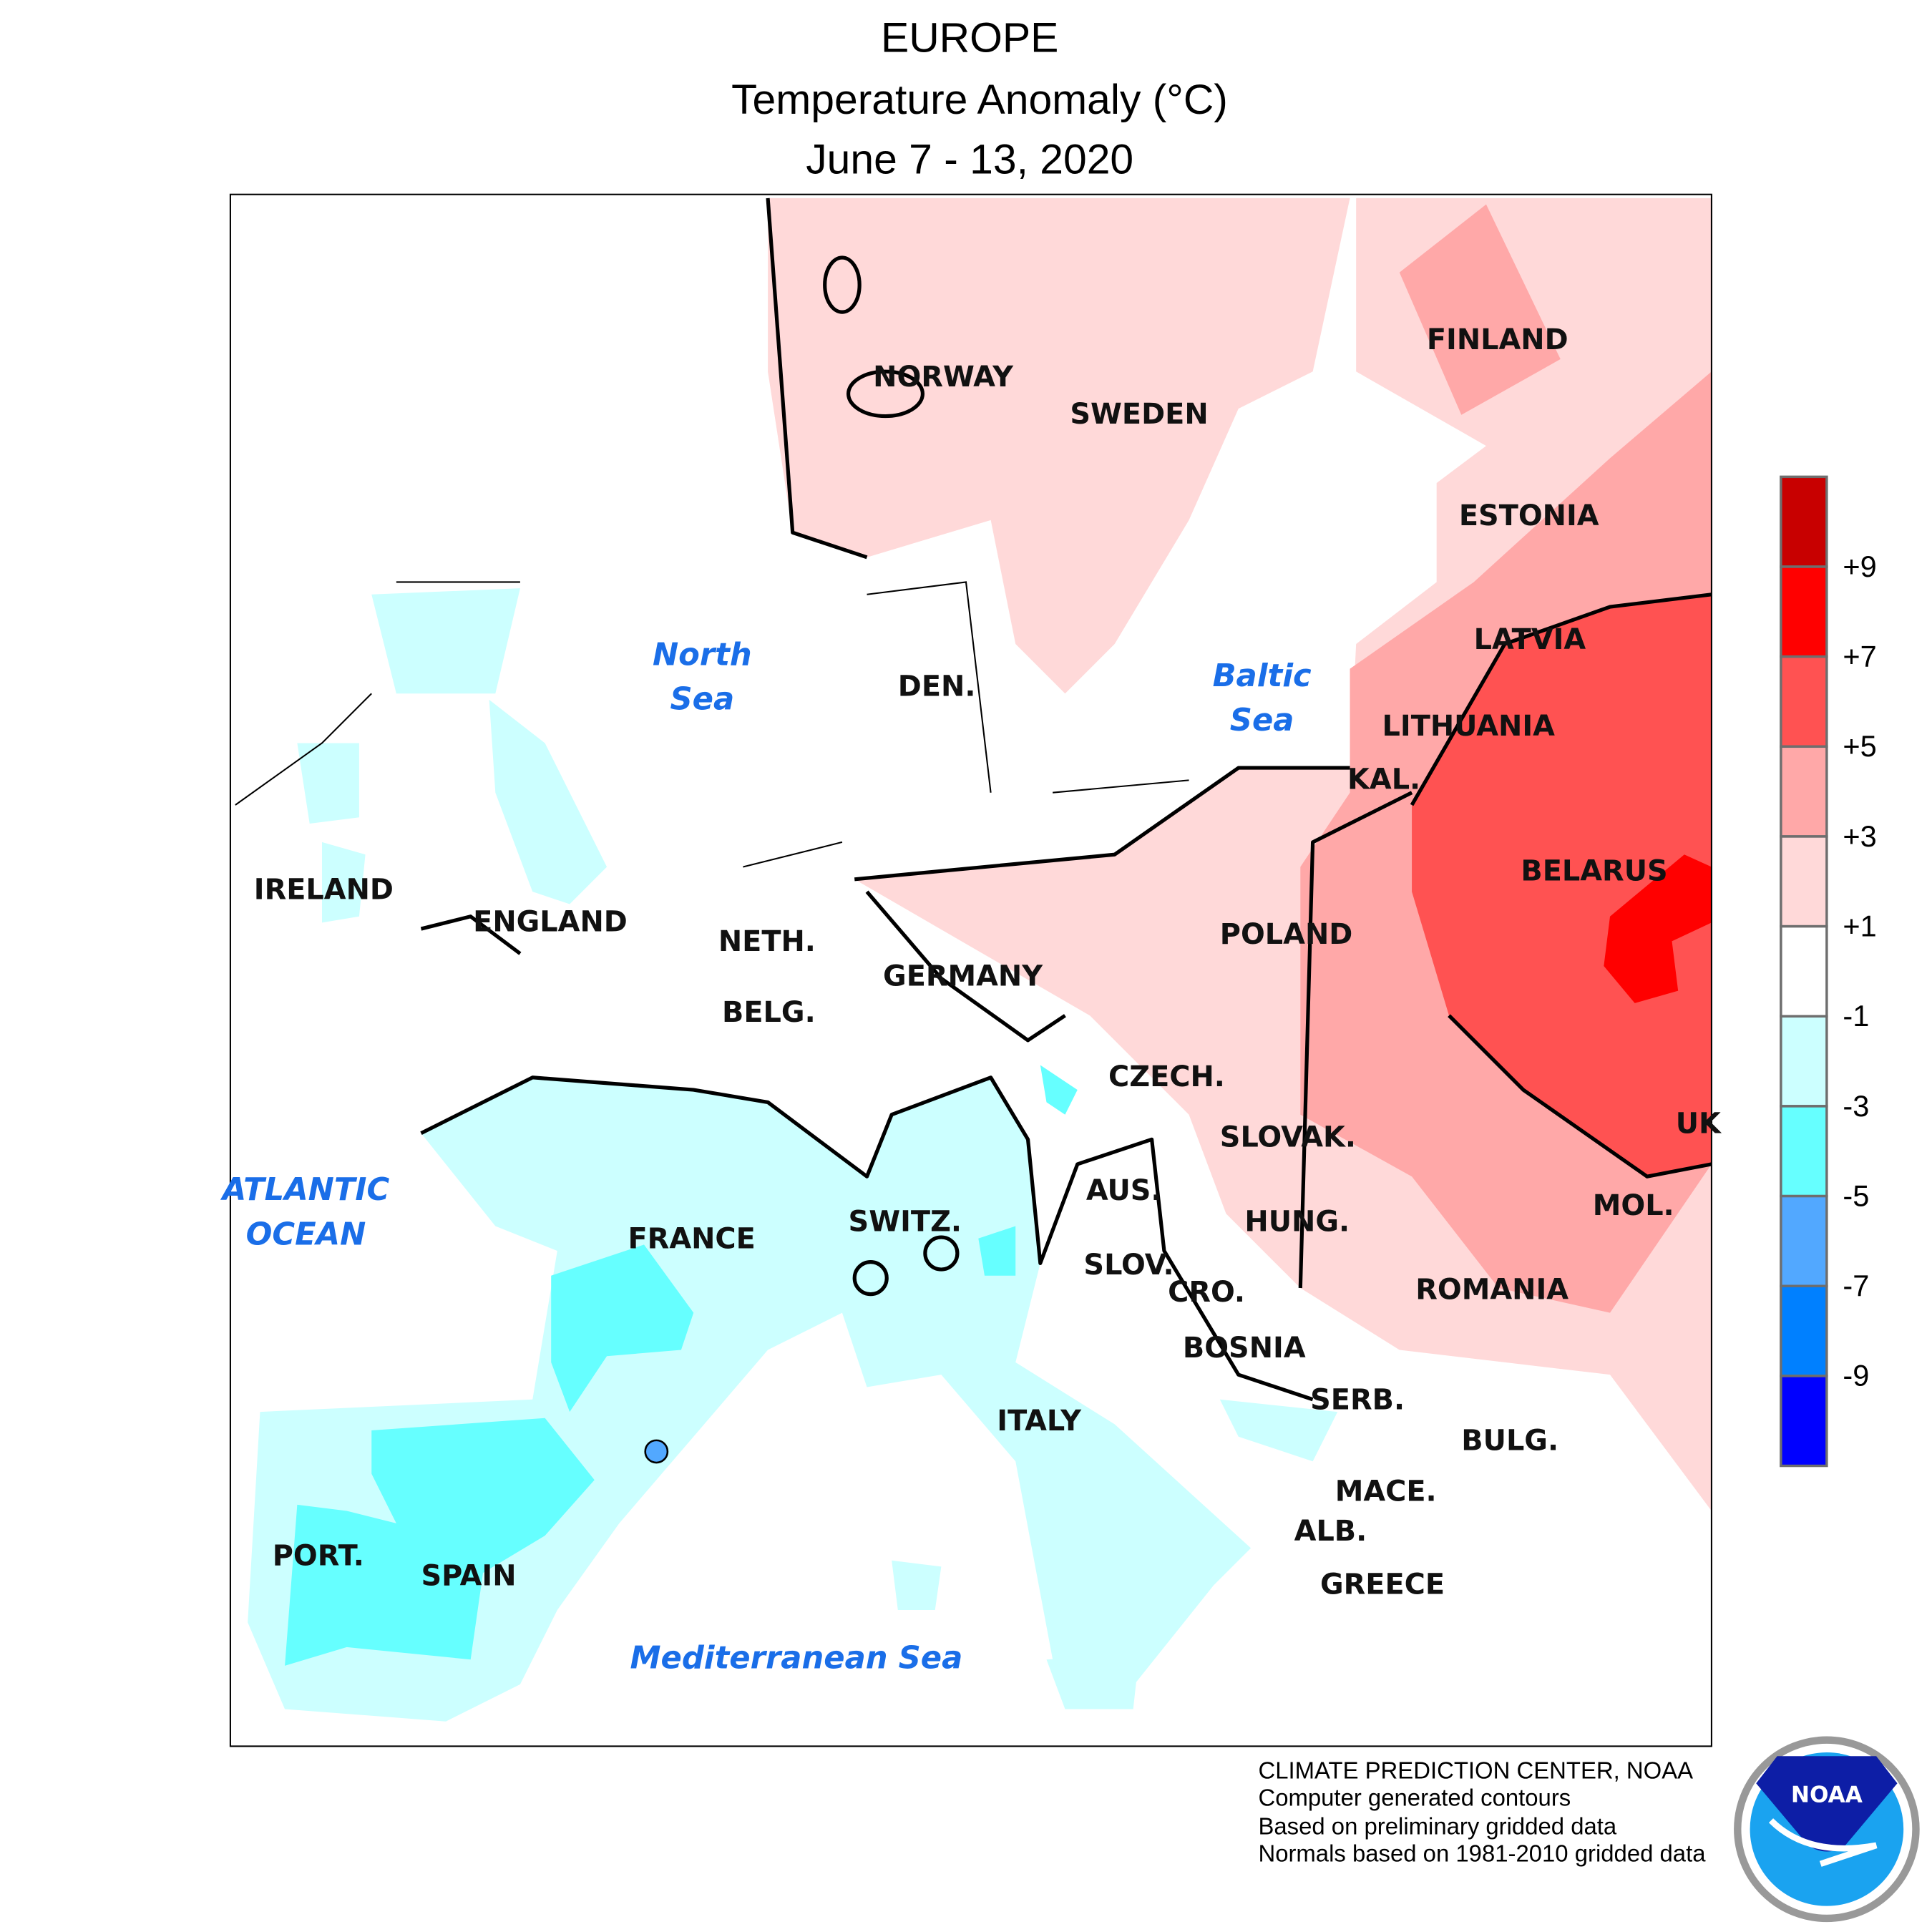  I want to click on label-germany: GERMANY, so click(963, 976).